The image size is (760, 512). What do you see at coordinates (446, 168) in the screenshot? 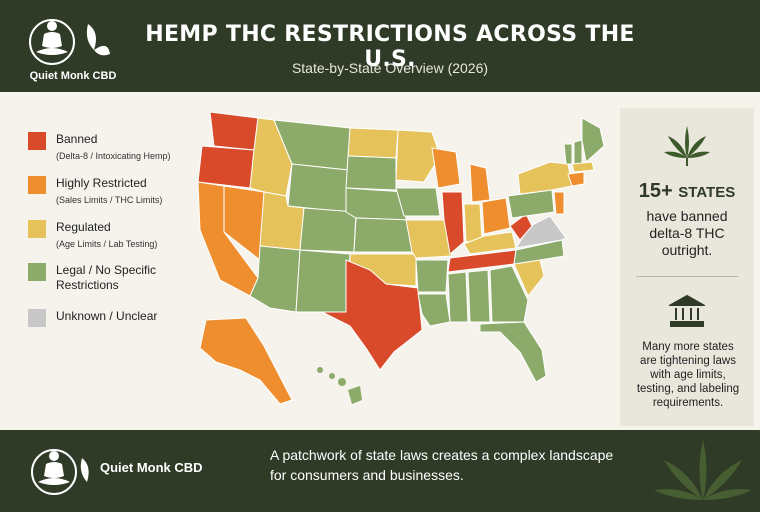
I see `state-wisconsin` at bounding box center [446, 168].